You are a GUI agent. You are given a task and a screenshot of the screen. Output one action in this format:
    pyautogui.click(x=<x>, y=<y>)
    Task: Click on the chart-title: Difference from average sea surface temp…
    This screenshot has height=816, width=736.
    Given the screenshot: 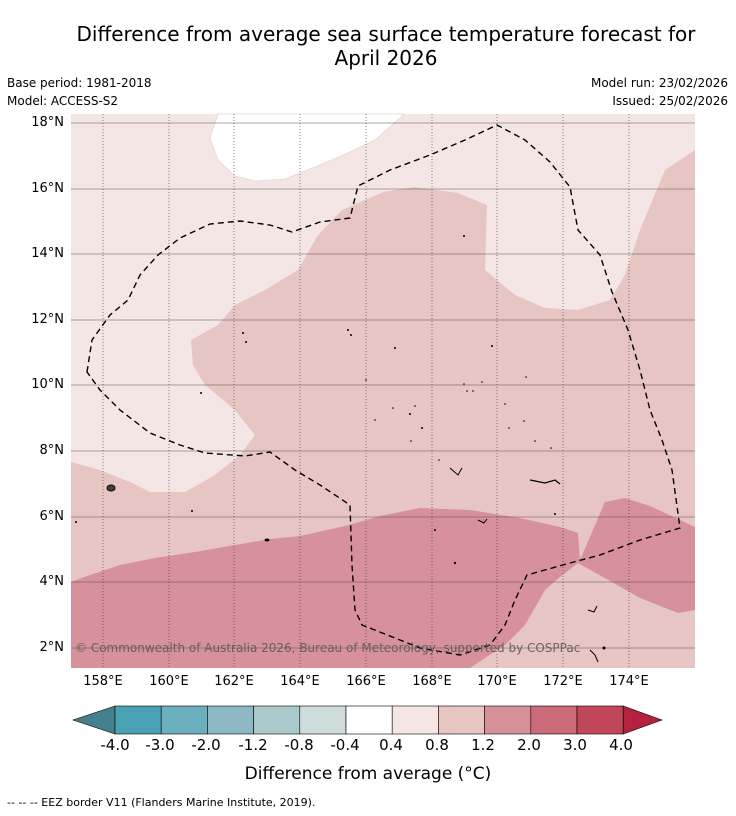 What is the action you would take?
    pyautogui.click(x=368, y=46)
    